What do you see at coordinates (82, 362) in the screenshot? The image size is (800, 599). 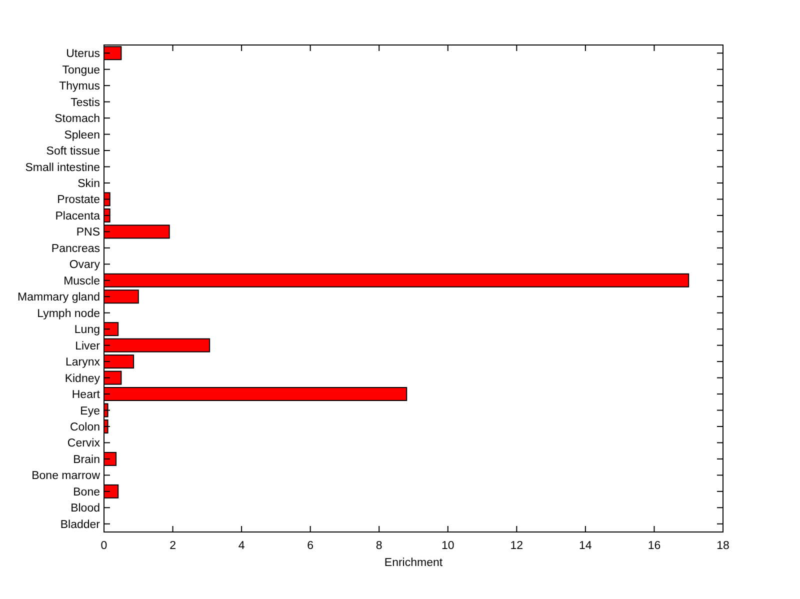 I see `y-tick-label: Larynx` at bounding box center [82, 362].